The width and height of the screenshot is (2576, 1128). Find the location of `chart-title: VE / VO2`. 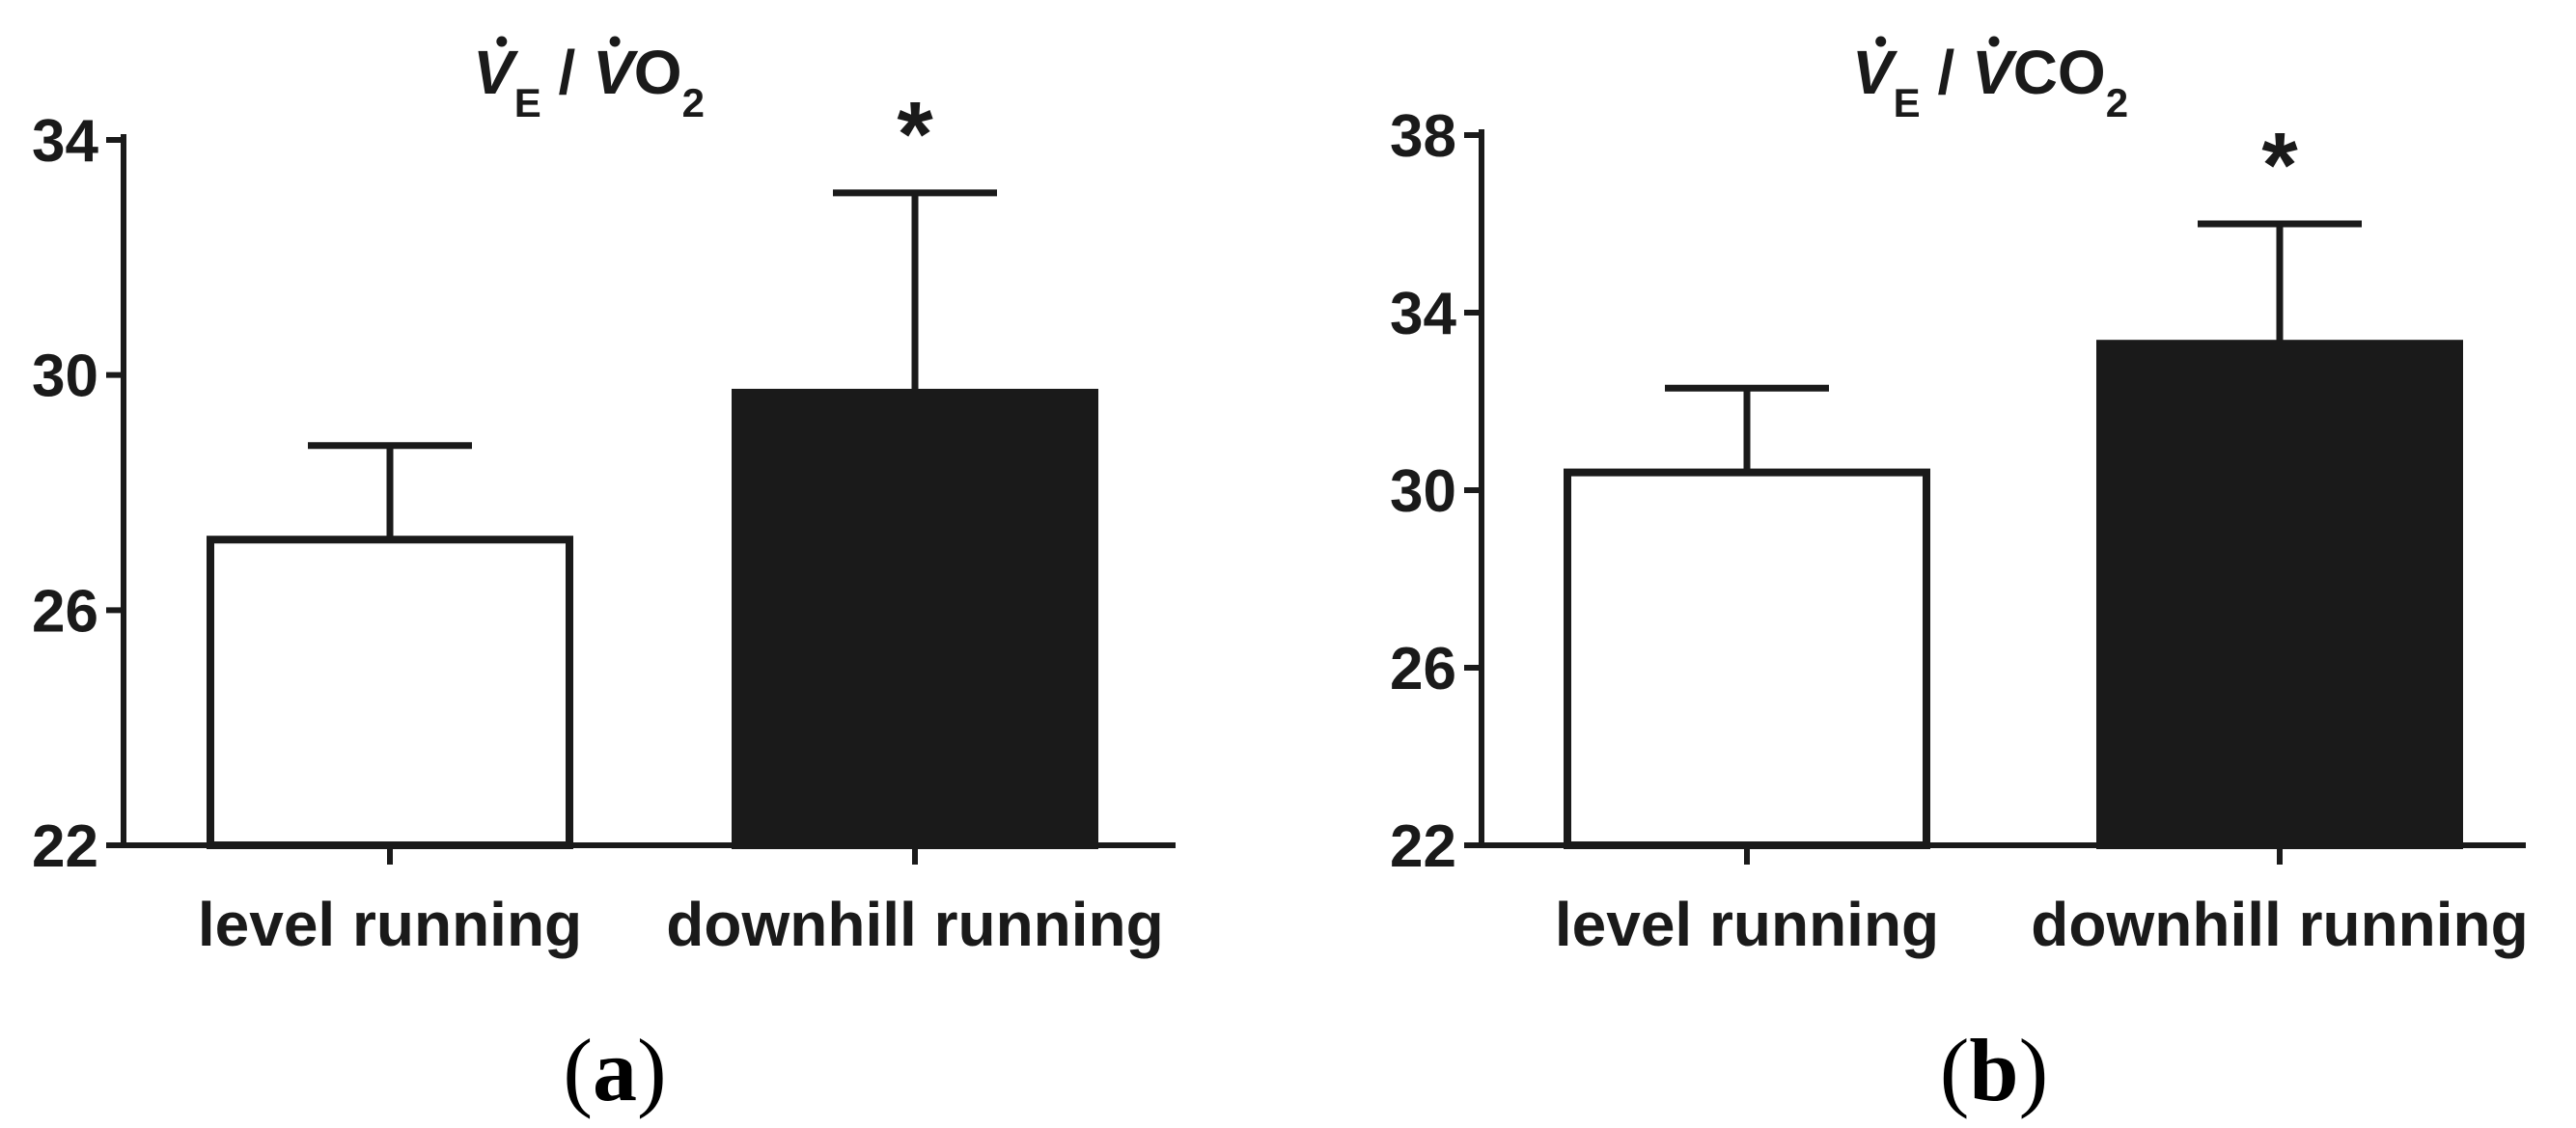

chart-title: VE / VO2 is located at coordinates (589, 81).